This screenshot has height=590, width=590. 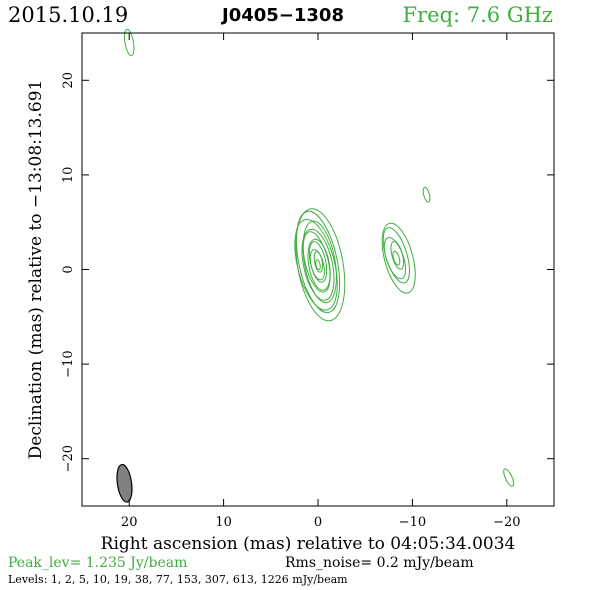 I want to click on beam-layer, so click(x=124, y=483).